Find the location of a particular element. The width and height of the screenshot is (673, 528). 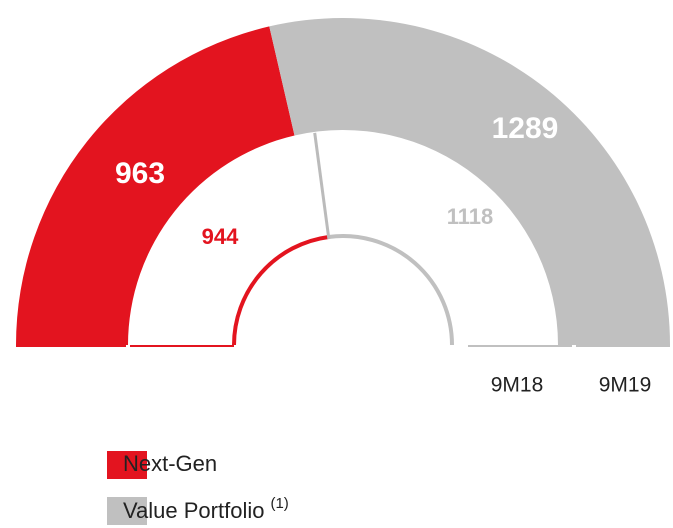

data-label: 944 is located at coordinates (220, 236).